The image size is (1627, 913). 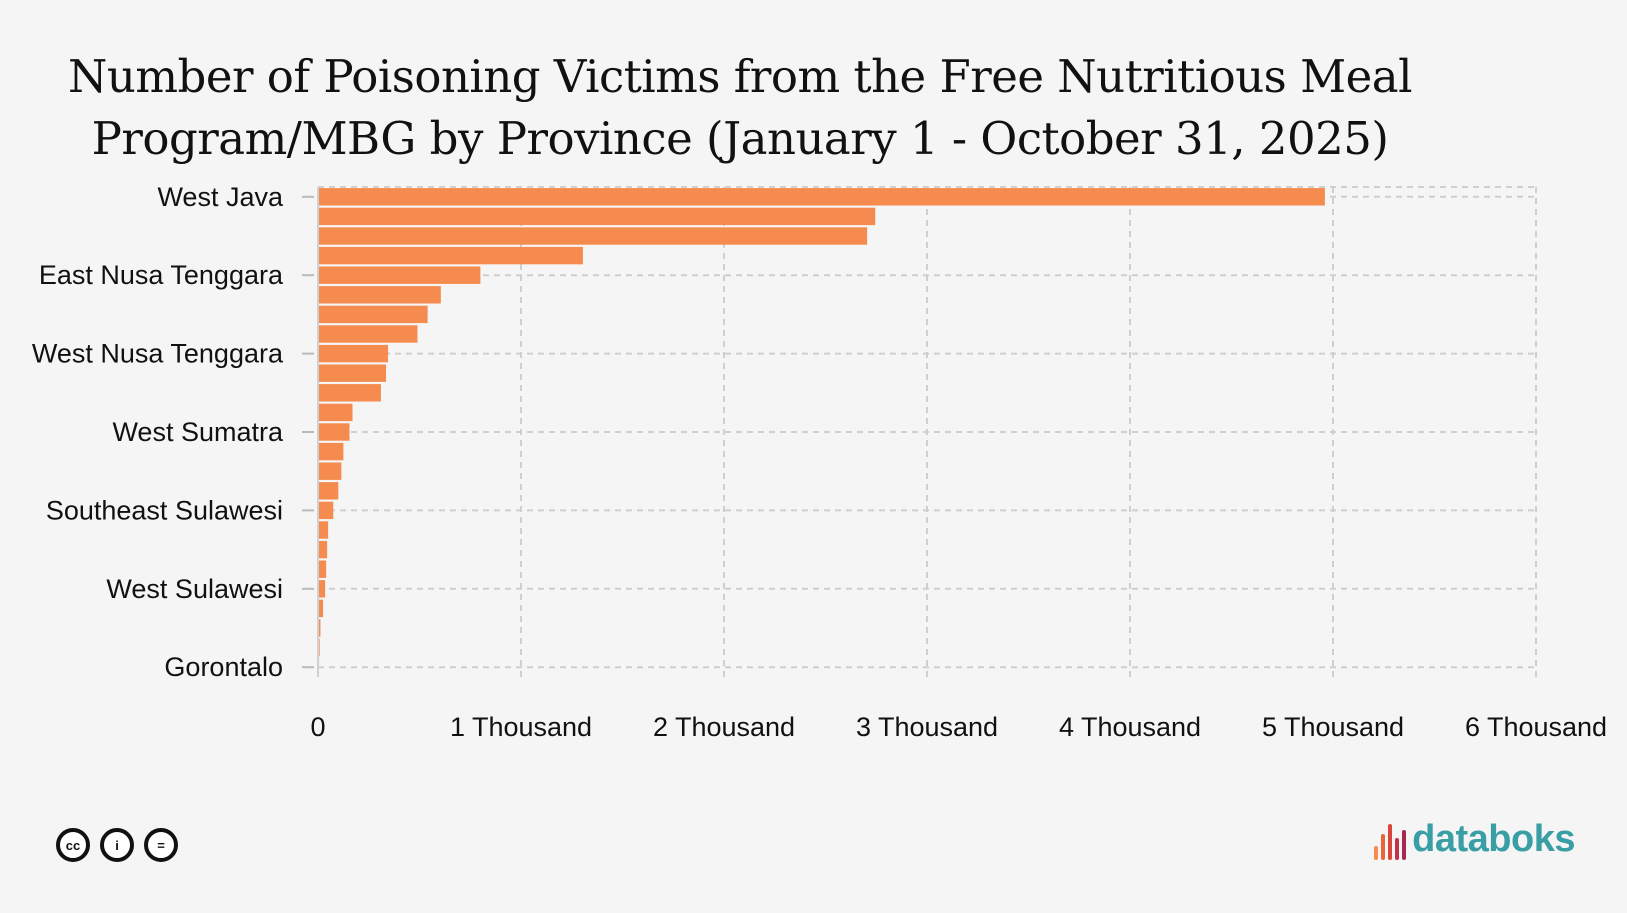 I want to click on x-tick-label: 2 Thousand, so click(x=724, y=727).